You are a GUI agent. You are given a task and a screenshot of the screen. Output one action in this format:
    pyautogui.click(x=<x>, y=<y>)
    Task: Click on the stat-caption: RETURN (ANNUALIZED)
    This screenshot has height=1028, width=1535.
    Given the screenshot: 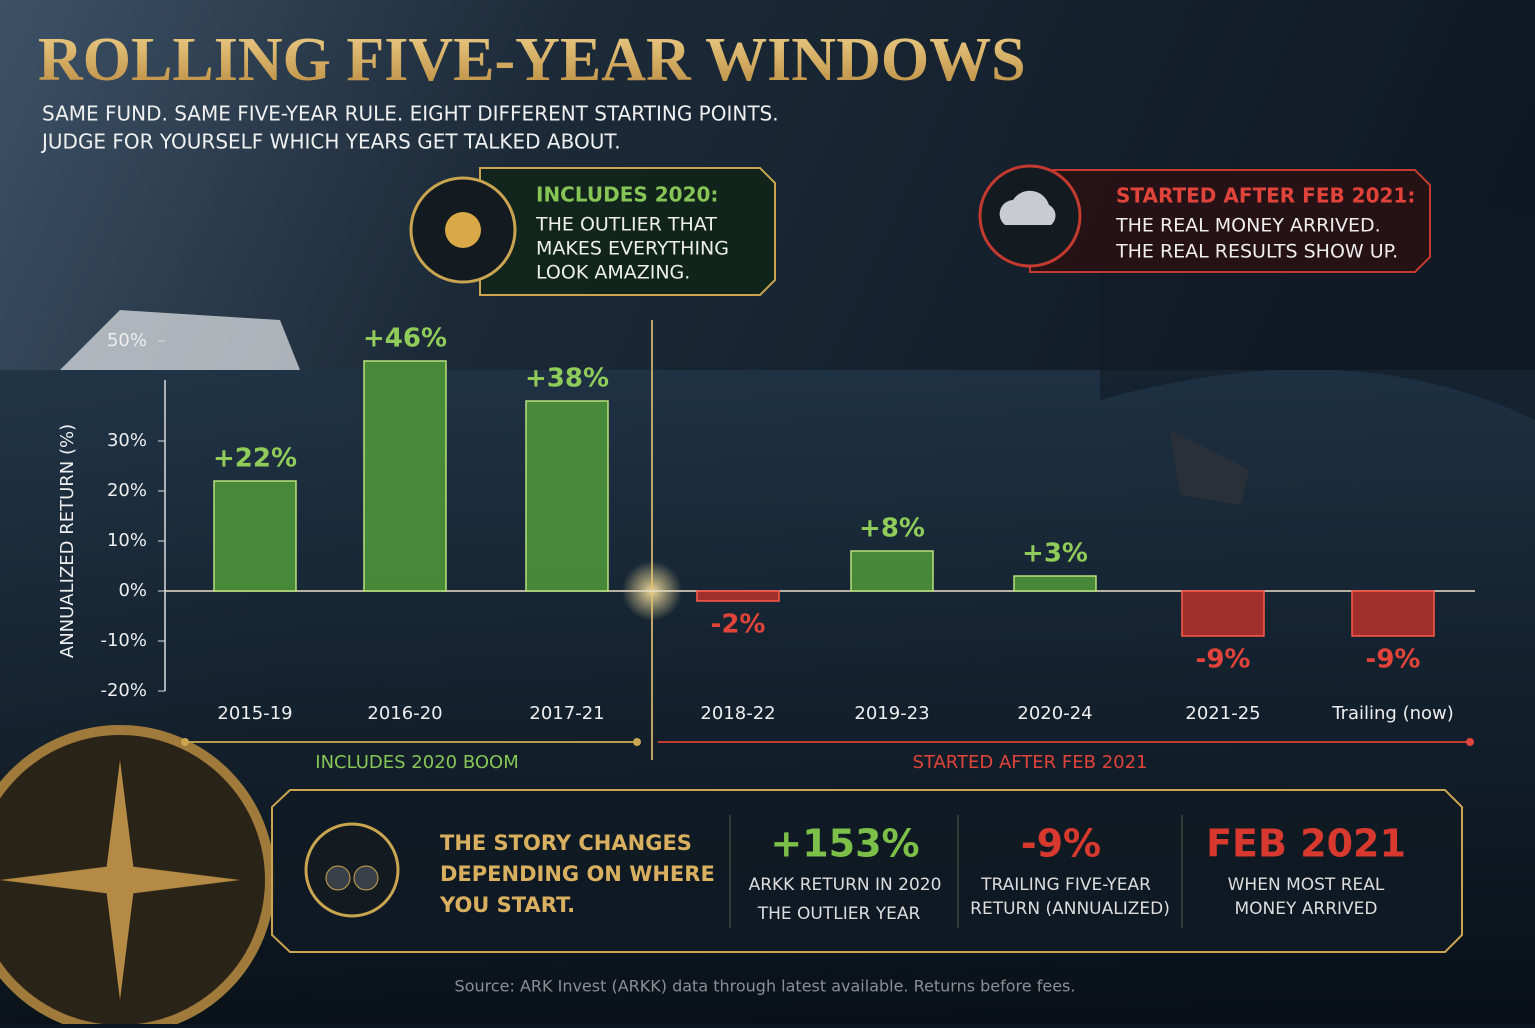 What is the action you would take?
    pyautogui.click(x=1070, y=909)
    